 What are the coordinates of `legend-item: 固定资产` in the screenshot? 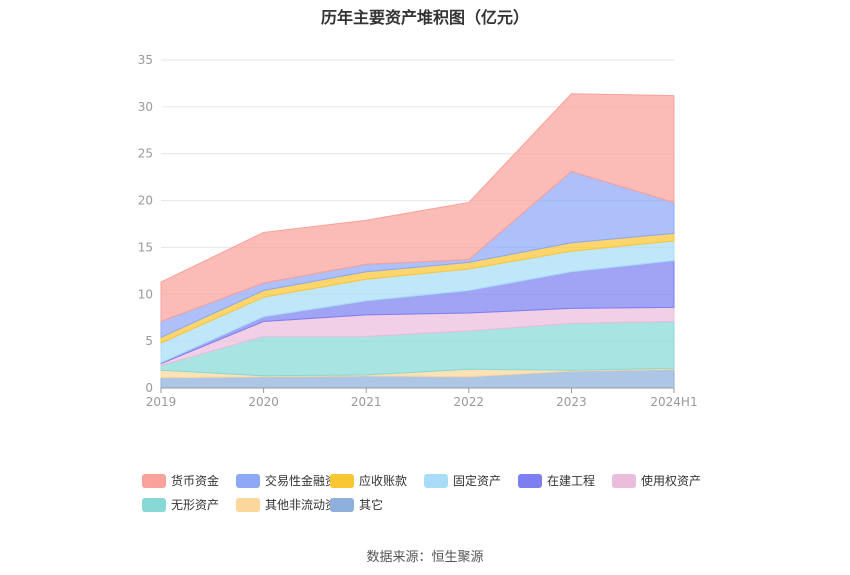 It's located at (462, 480).